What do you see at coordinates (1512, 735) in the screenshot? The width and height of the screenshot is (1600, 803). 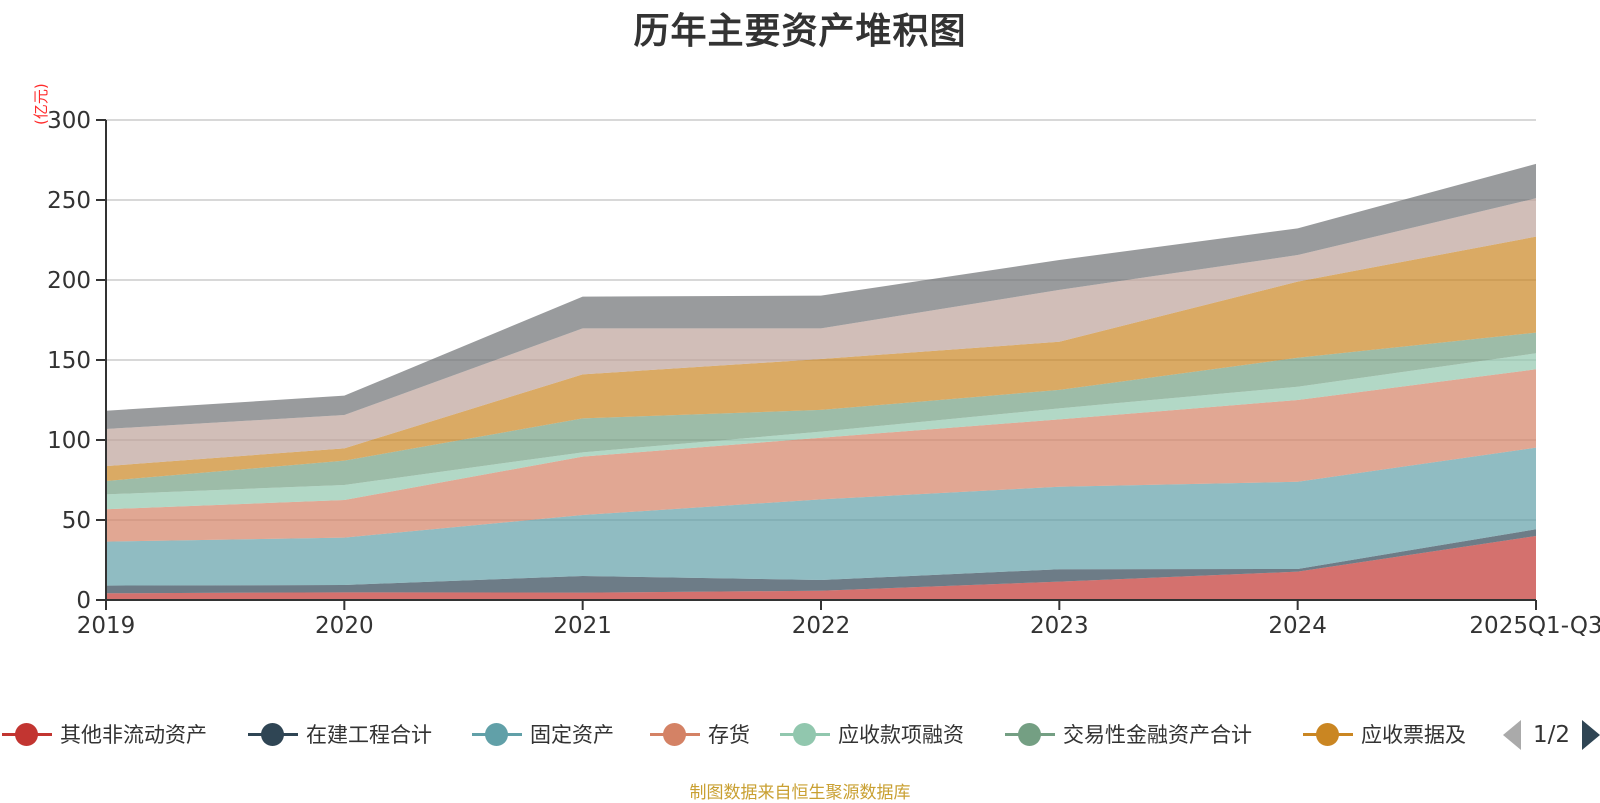 I see `triangle-left-icon` at bounding box center [1512, 735].